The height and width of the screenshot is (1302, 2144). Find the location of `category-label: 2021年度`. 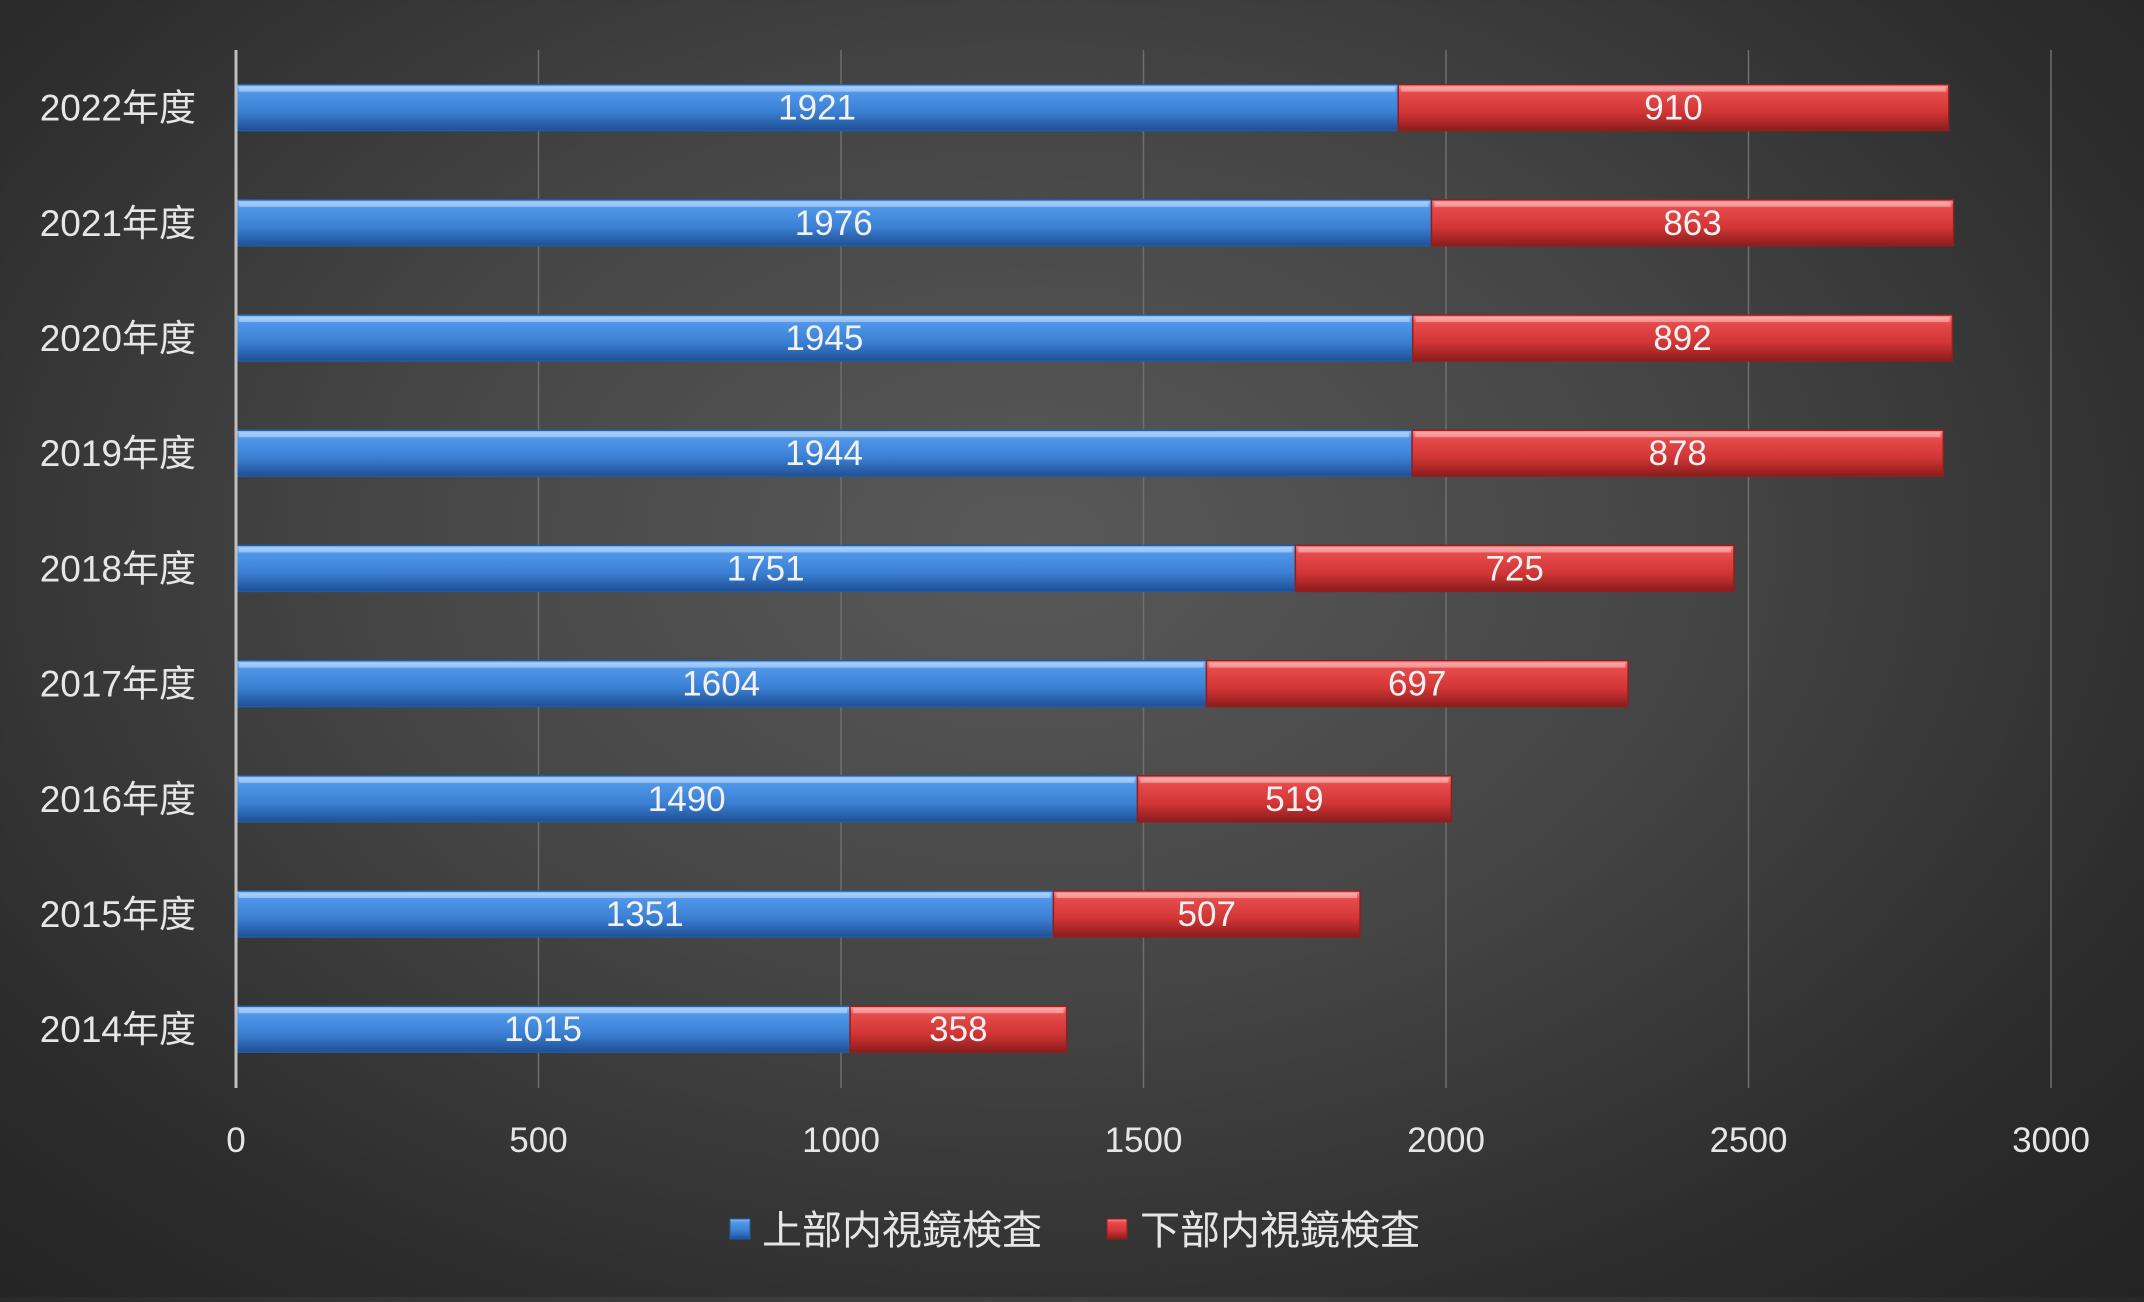

category-label: 2021年度 is located at coordinates (118, 223).